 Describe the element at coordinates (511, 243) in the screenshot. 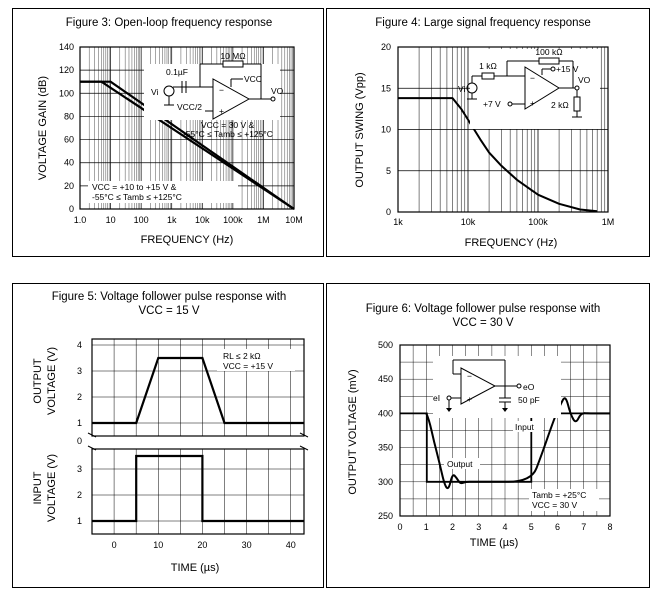

I see `x-axis-label: FREQUENCY (Hz)` at that location.